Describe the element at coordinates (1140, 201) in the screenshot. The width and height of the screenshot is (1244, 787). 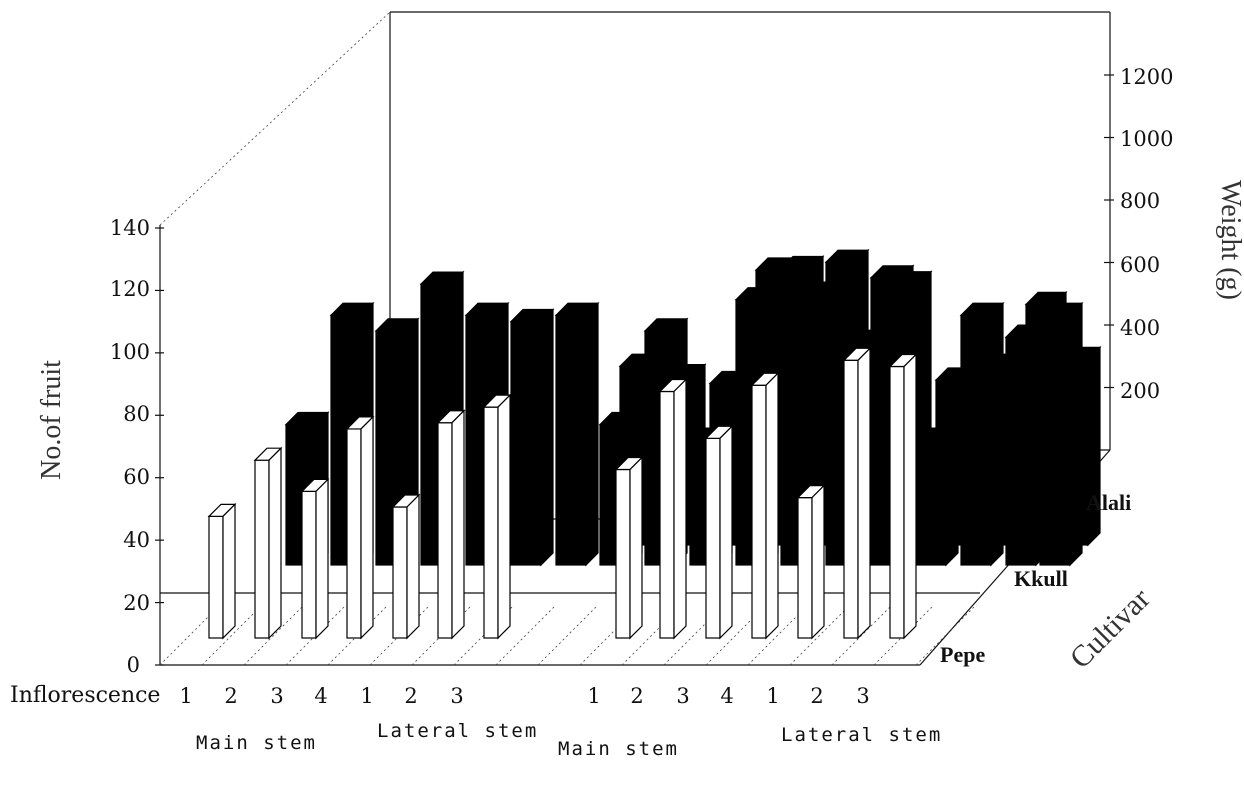
I see `right-tick-800: 800` at that location.